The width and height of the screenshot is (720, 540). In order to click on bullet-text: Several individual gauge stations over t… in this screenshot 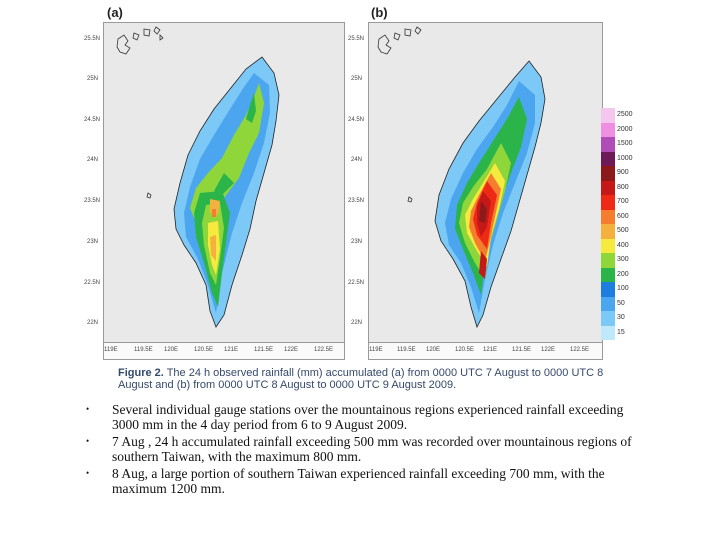, I will do `click(368, 417)`.